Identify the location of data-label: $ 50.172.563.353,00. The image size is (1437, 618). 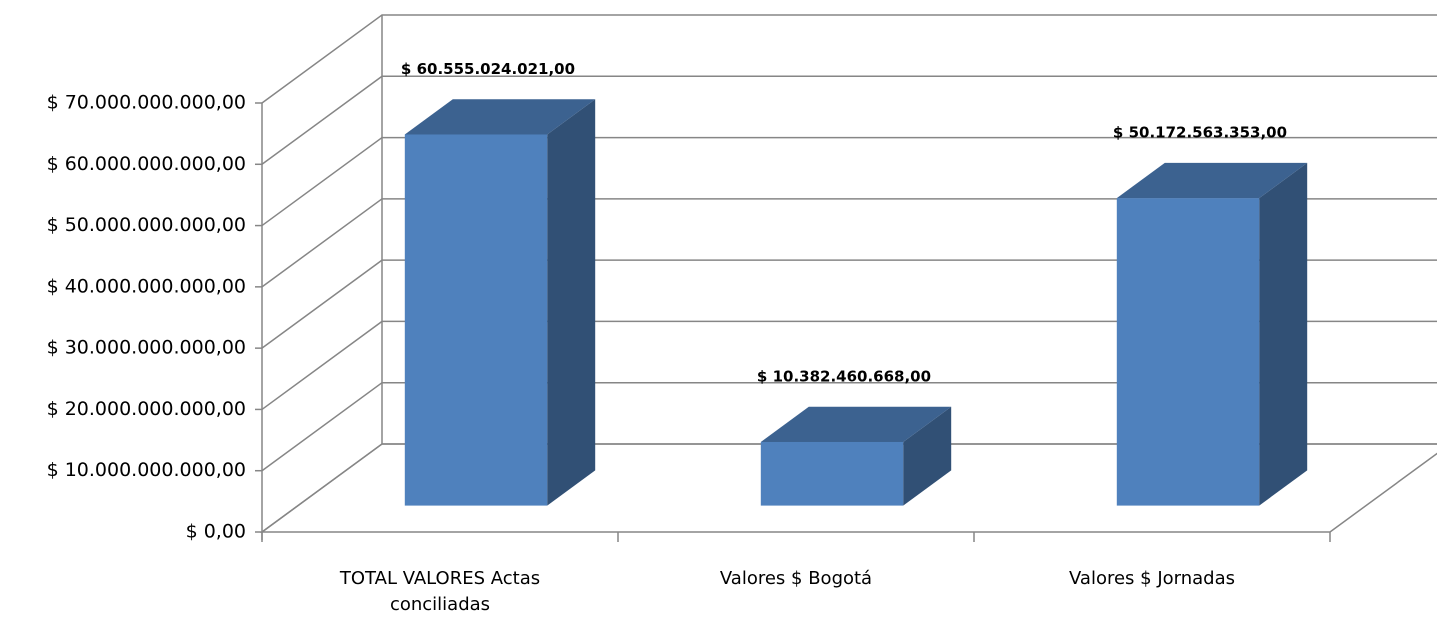
(1200, 132).